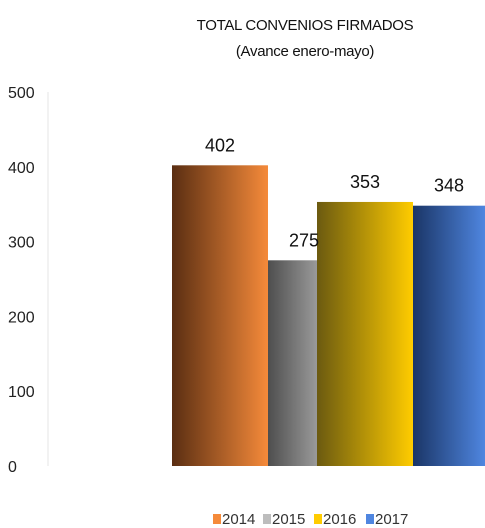  Describe the element at coordinates (304, 240) in the screenshot. I see `data-label-2015: 275` at that location.